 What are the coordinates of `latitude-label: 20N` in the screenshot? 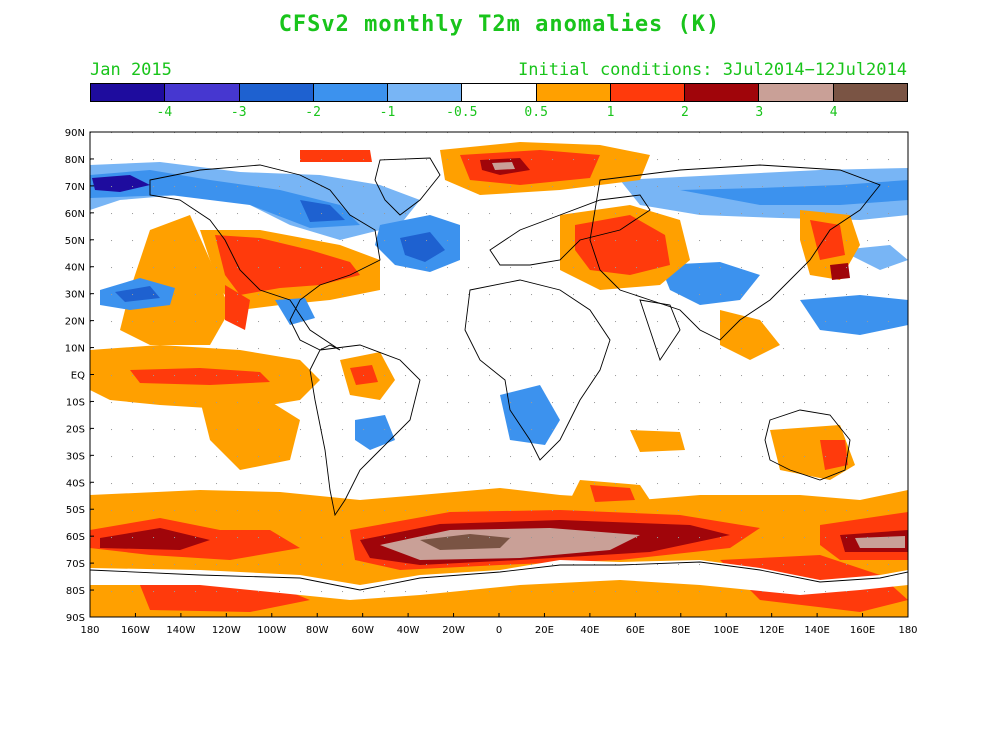 It's located at (75, 322).